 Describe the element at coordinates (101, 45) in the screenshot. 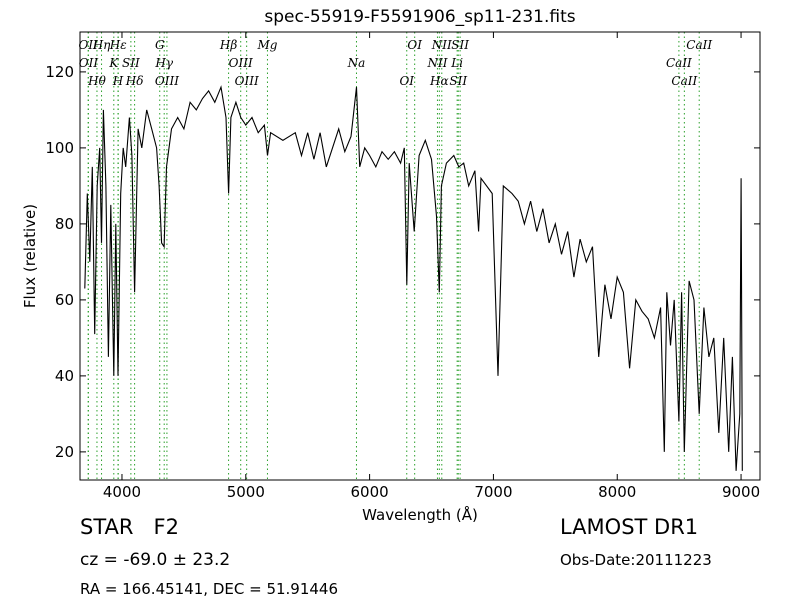

I see `spectral-line-label: Hη` at that location.